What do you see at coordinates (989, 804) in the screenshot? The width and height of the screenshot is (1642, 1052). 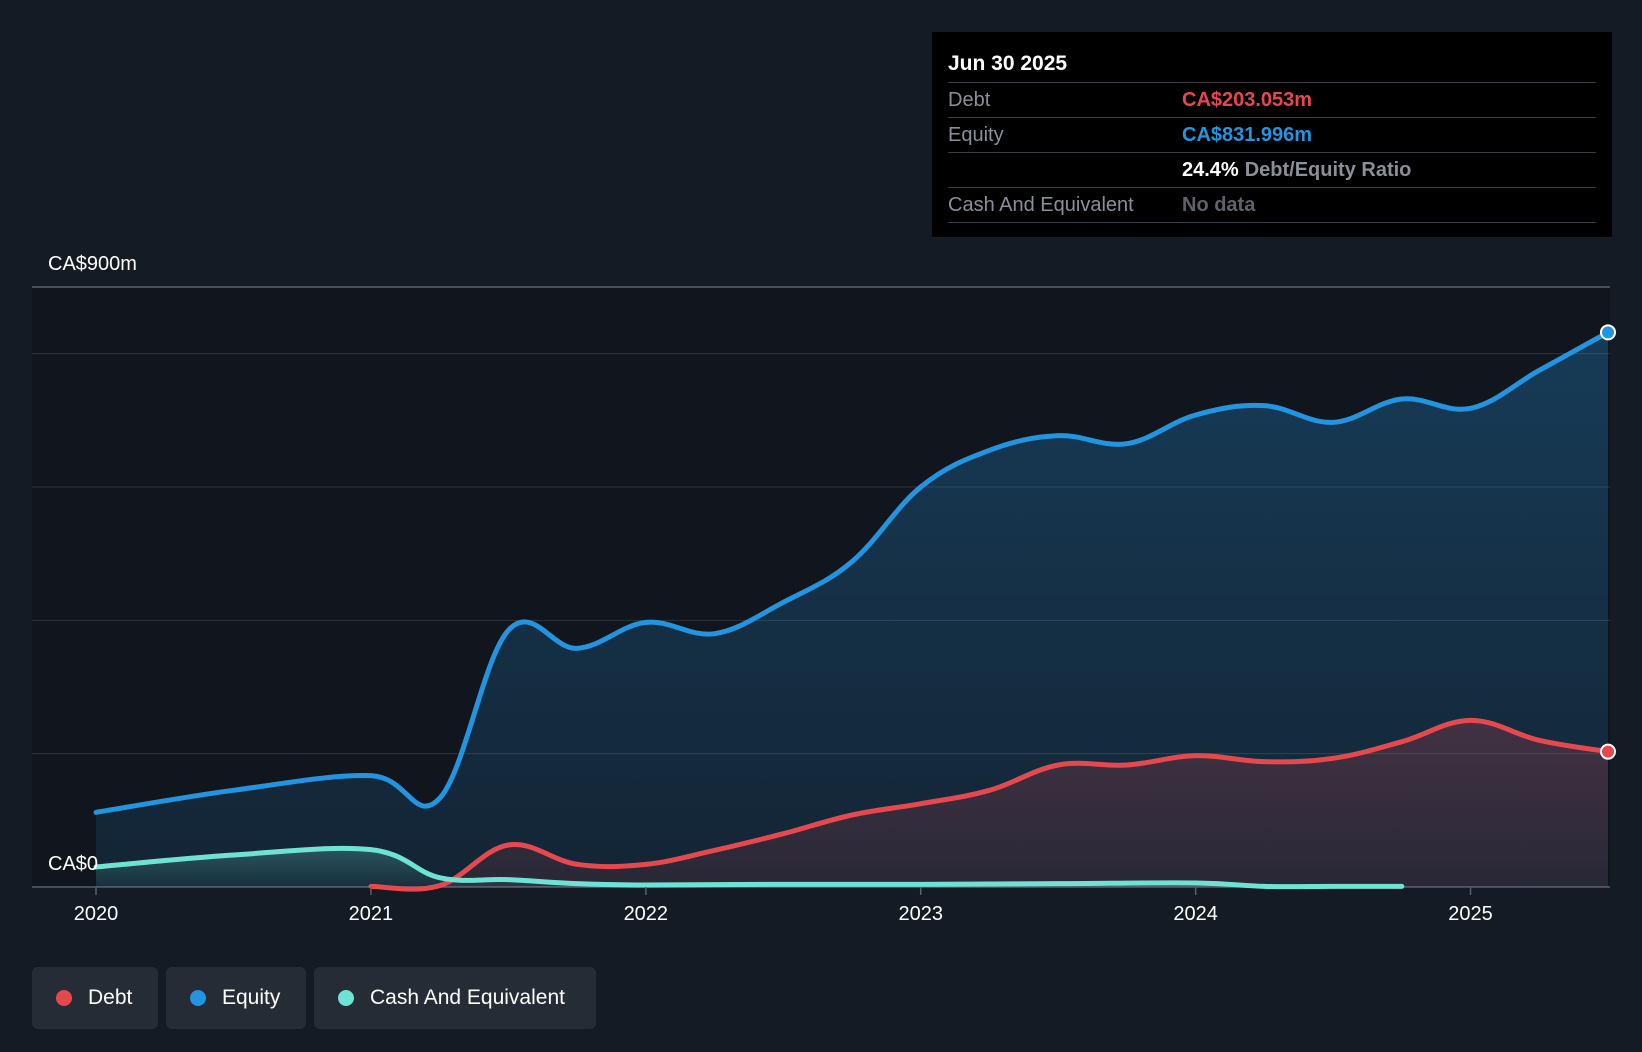 I see `debt-line` at bounding box center [989, 804].